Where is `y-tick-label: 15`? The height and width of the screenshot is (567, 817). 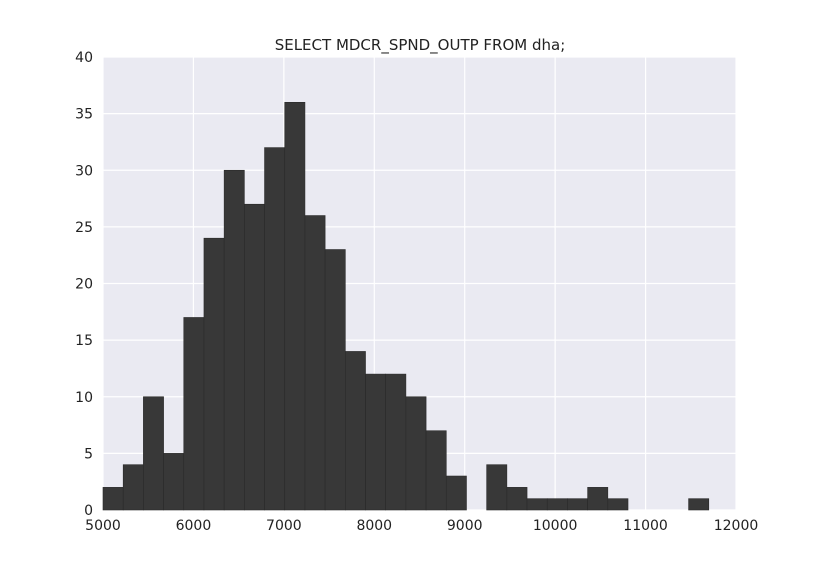 y-tick-label: 15 is located at coordinates (84, 341).